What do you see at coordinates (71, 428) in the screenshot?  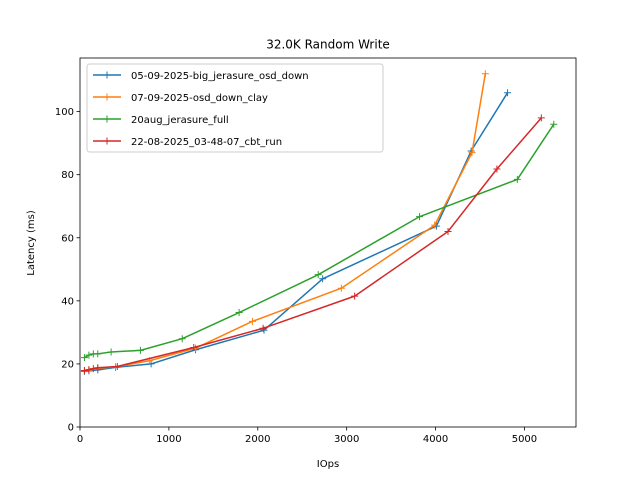 I see `y-tick-label: 0` at bounding box center [71, 428].